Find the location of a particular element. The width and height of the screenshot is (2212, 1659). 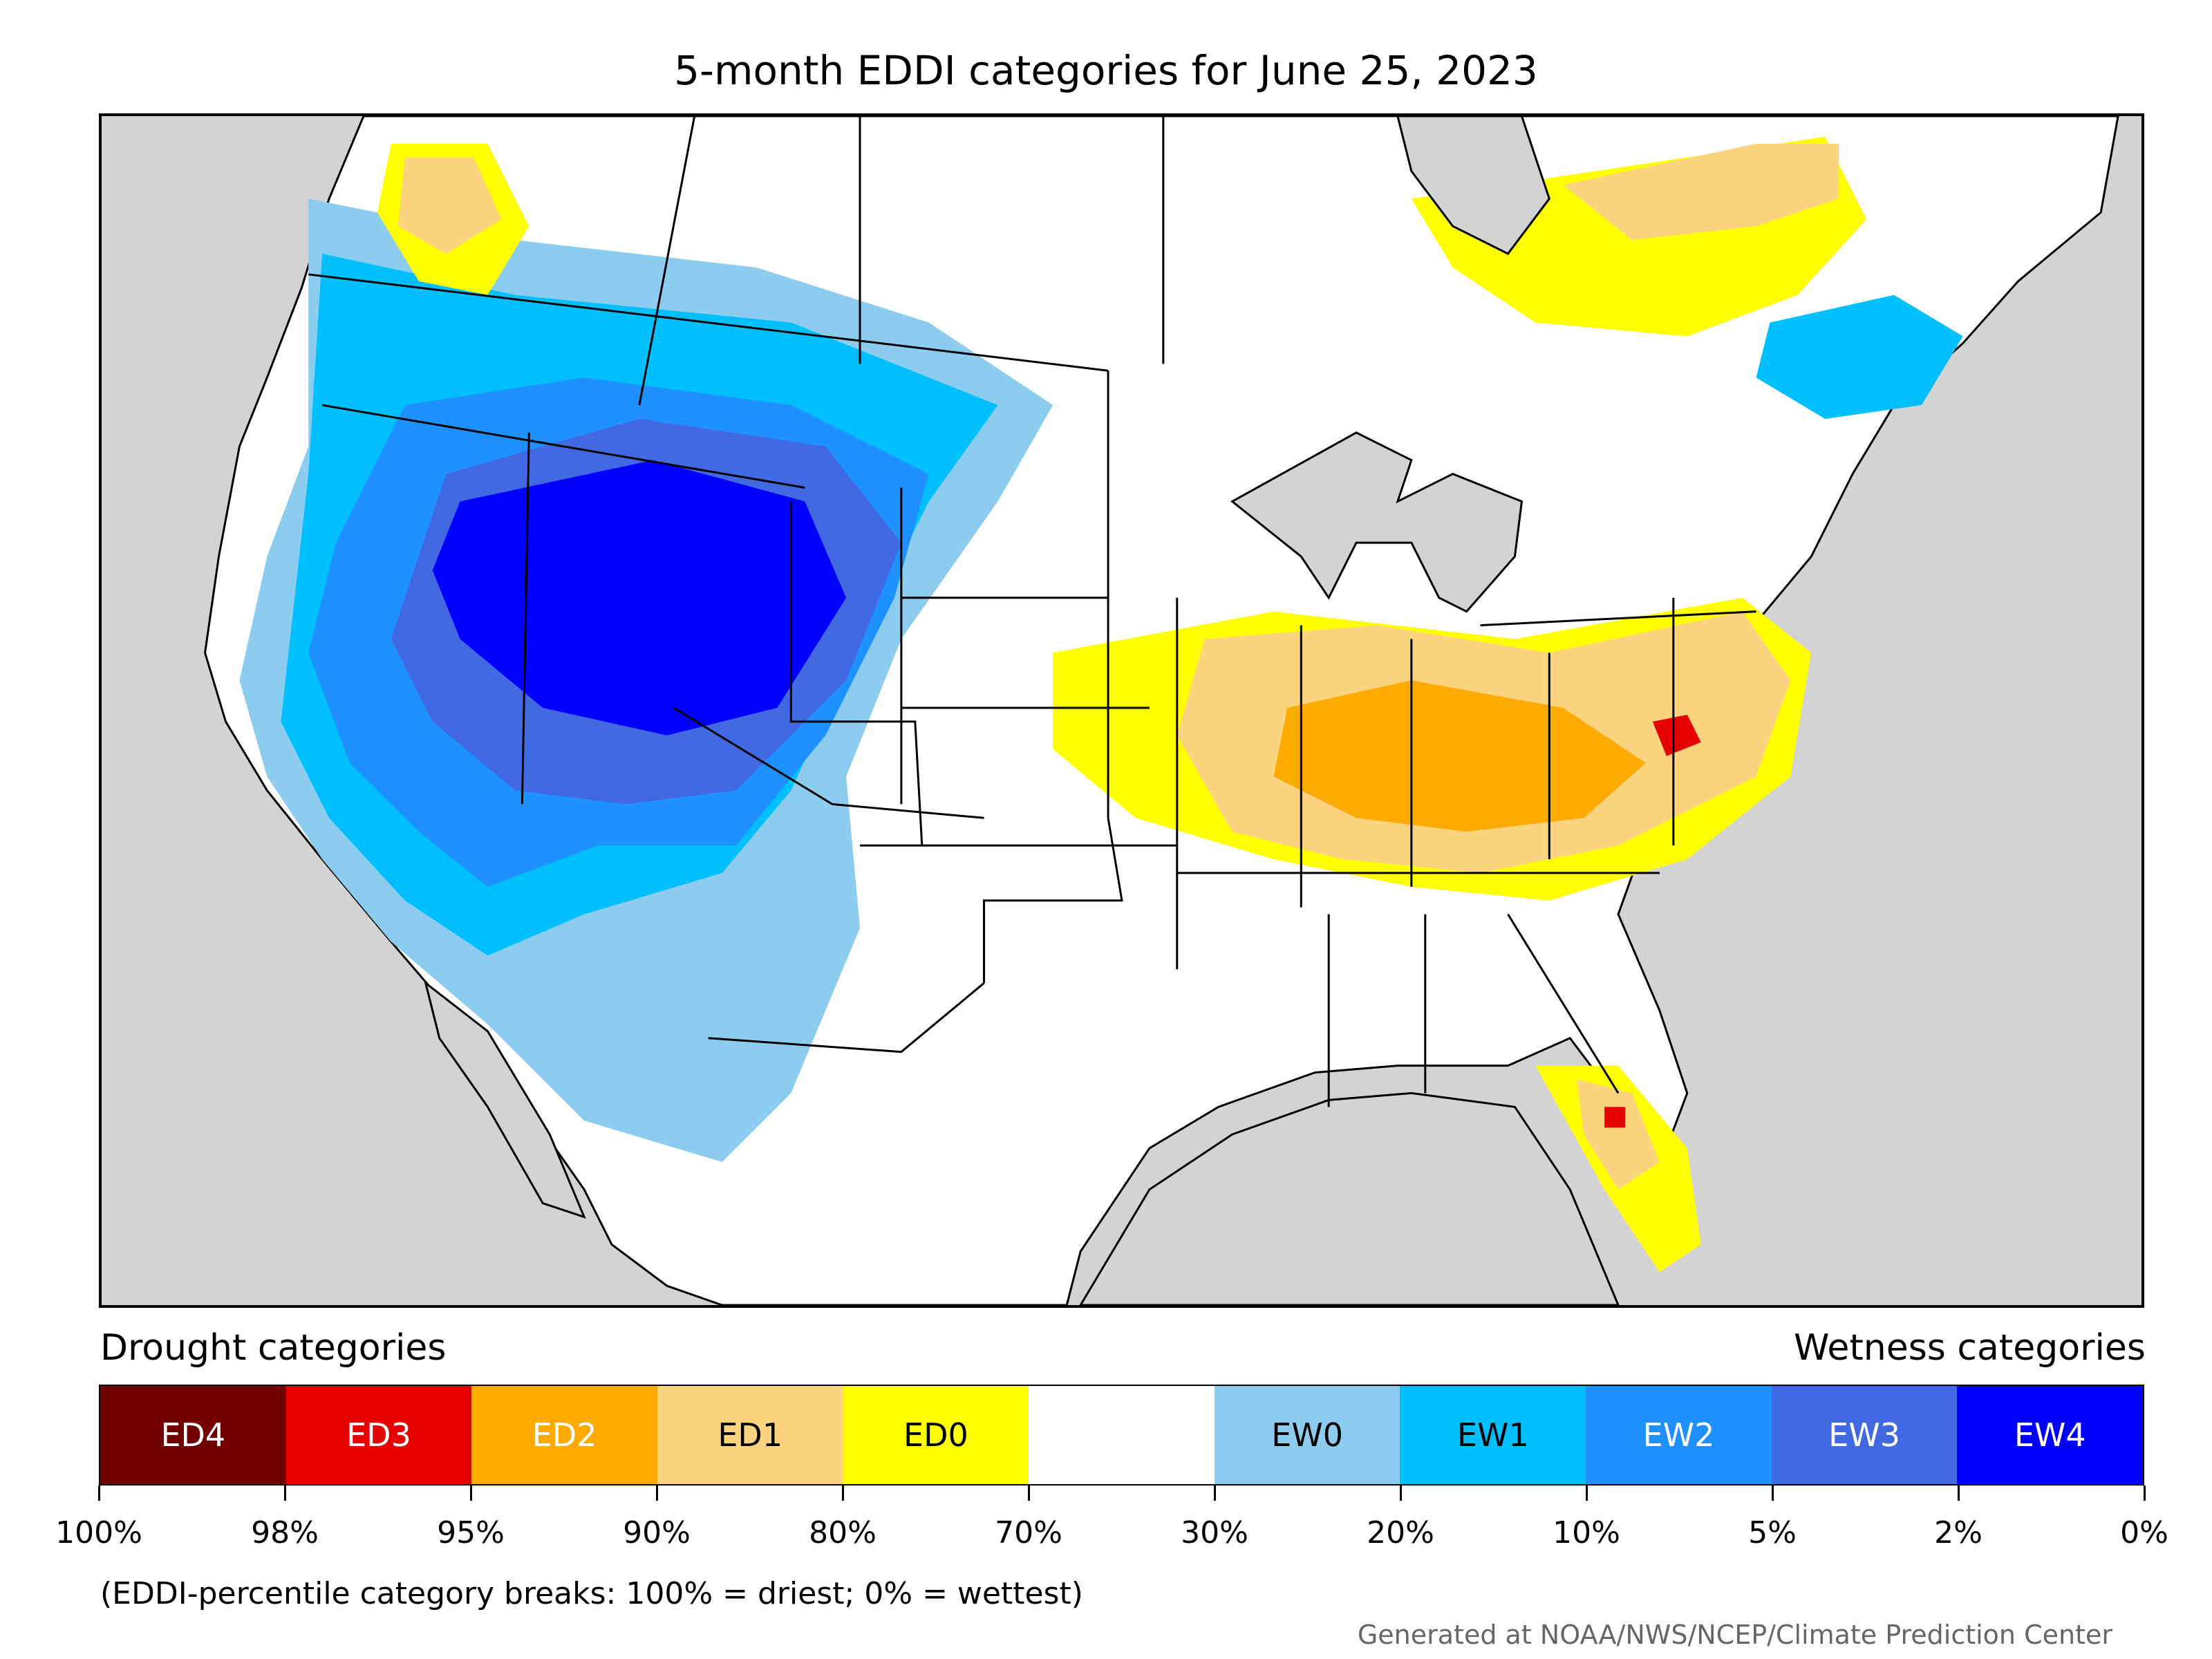

legend-tick-label: 5% is located at coordinates (1773, 1532).